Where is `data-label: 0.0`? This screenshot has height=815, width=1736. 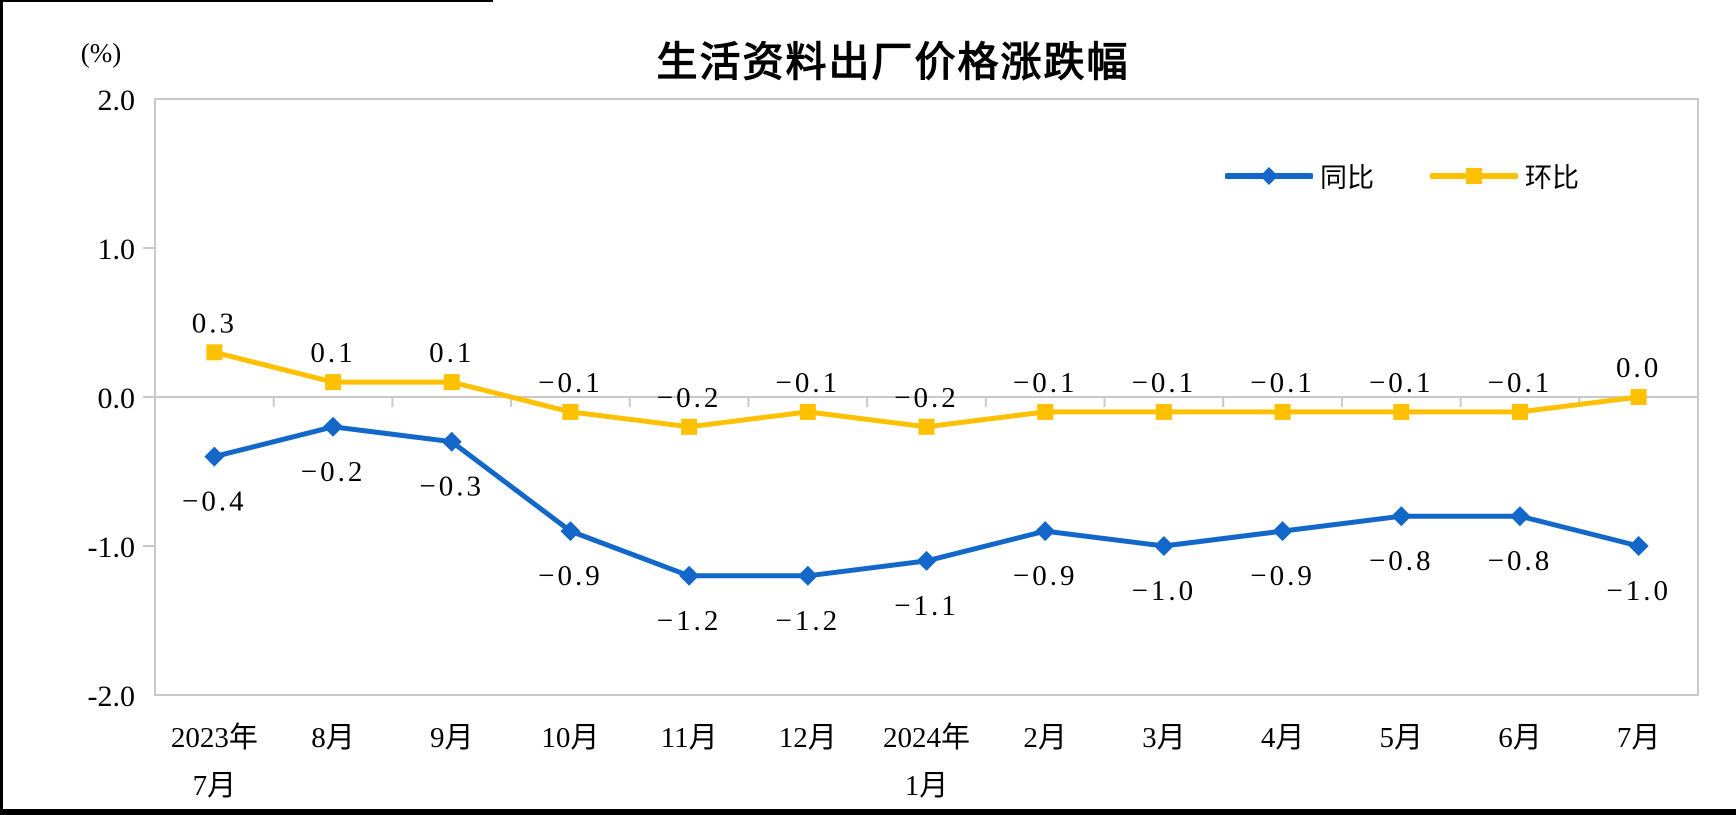
data-label: 0.0 is located at coordinates (1638, 368).